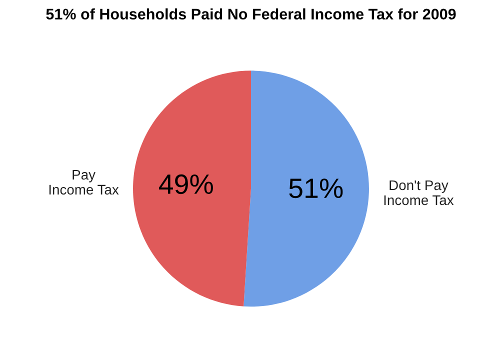  Describe the element at coordinates (316, 188) in the screenshot. I see `data-label: 51%` at that location.